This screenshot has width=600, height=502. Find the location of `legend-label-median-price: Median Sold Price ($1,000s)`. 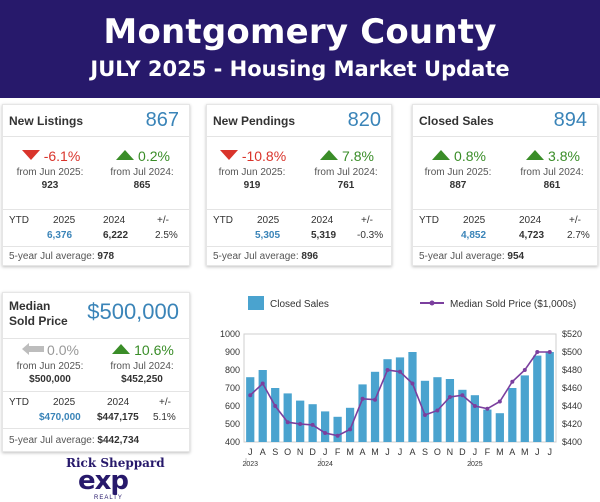

legend-label-median-price: Median Sold Price ($1,000s) is located at coordinates (513, 304).